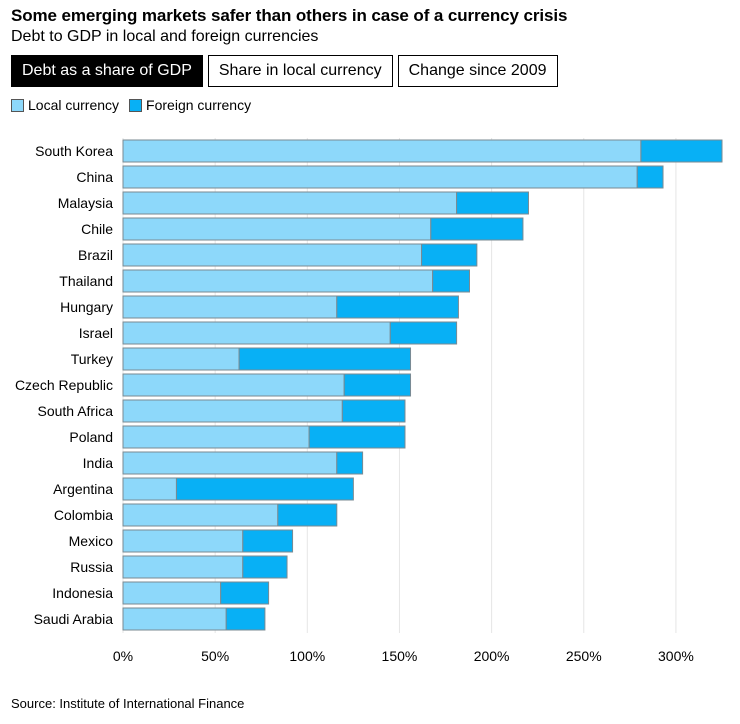  What do you see at coordinates (97, 229) in the screenshot?
I see `category-label: Chile` at bounding box center [97, 229].